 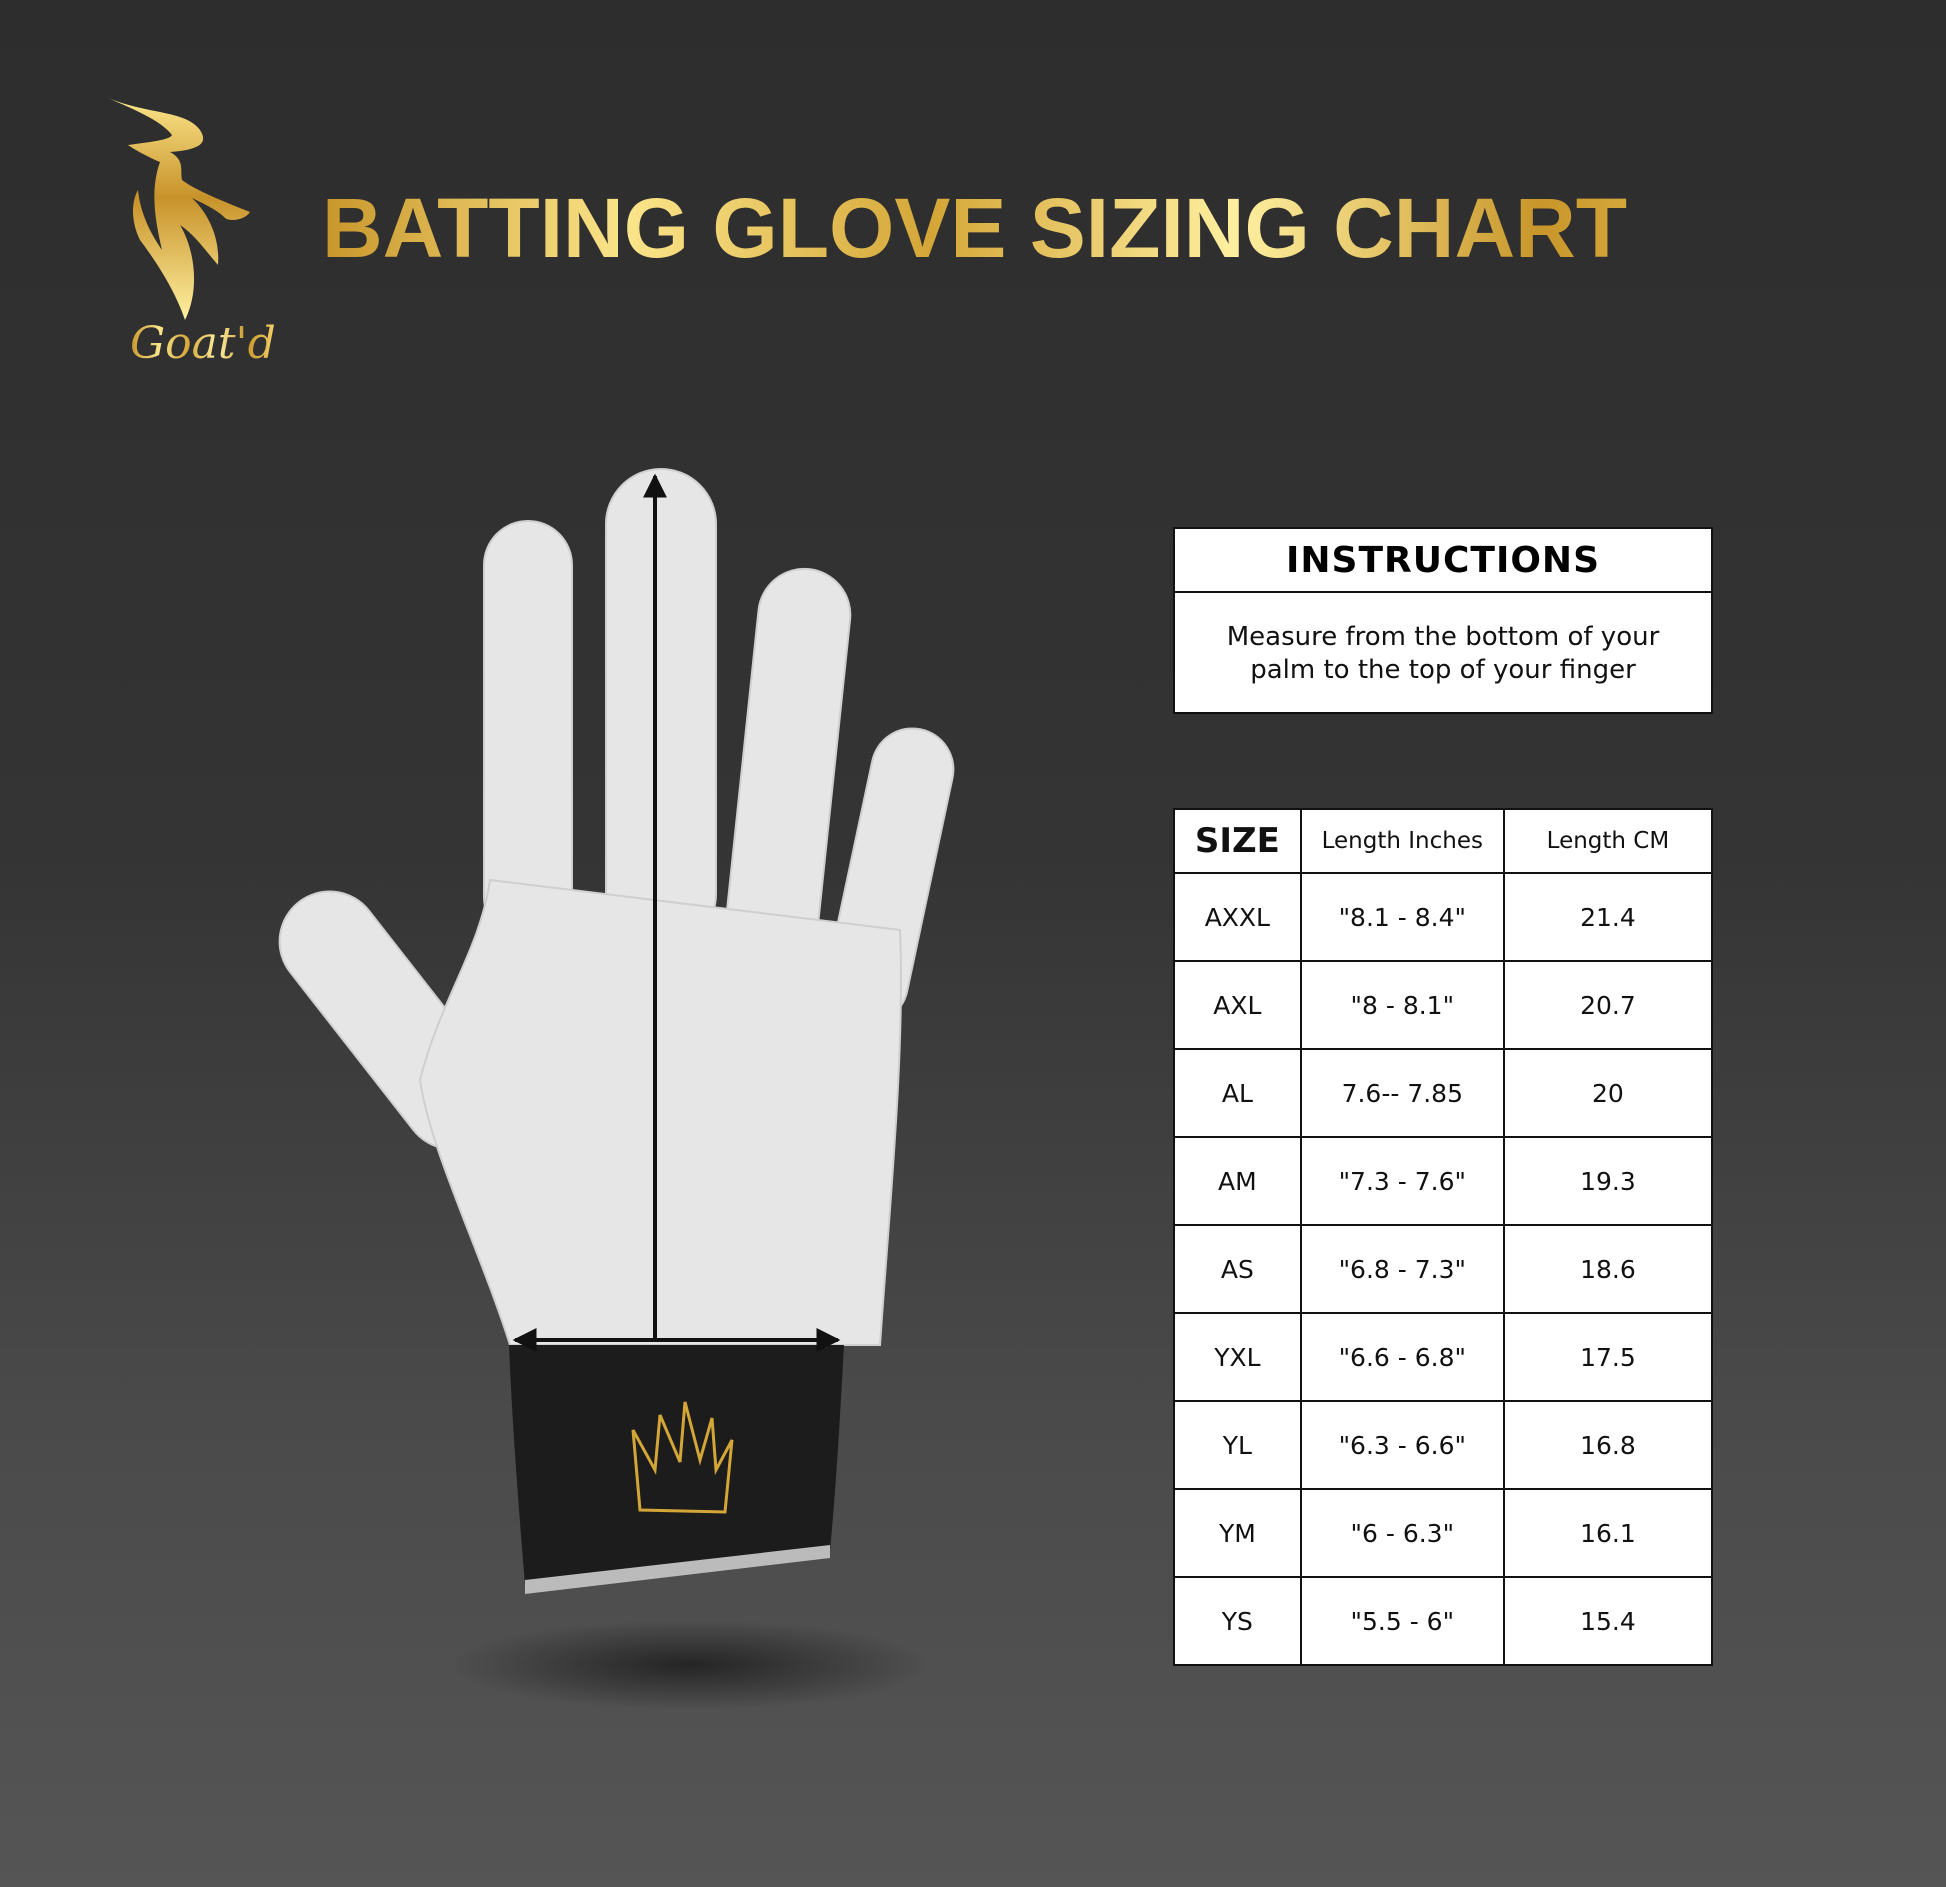 What do you see at coordinates (1402, 1181) in the screenshot?
I see `inches-cell: "7.3 - 7.6"` at bounding box center [1402, 1181].